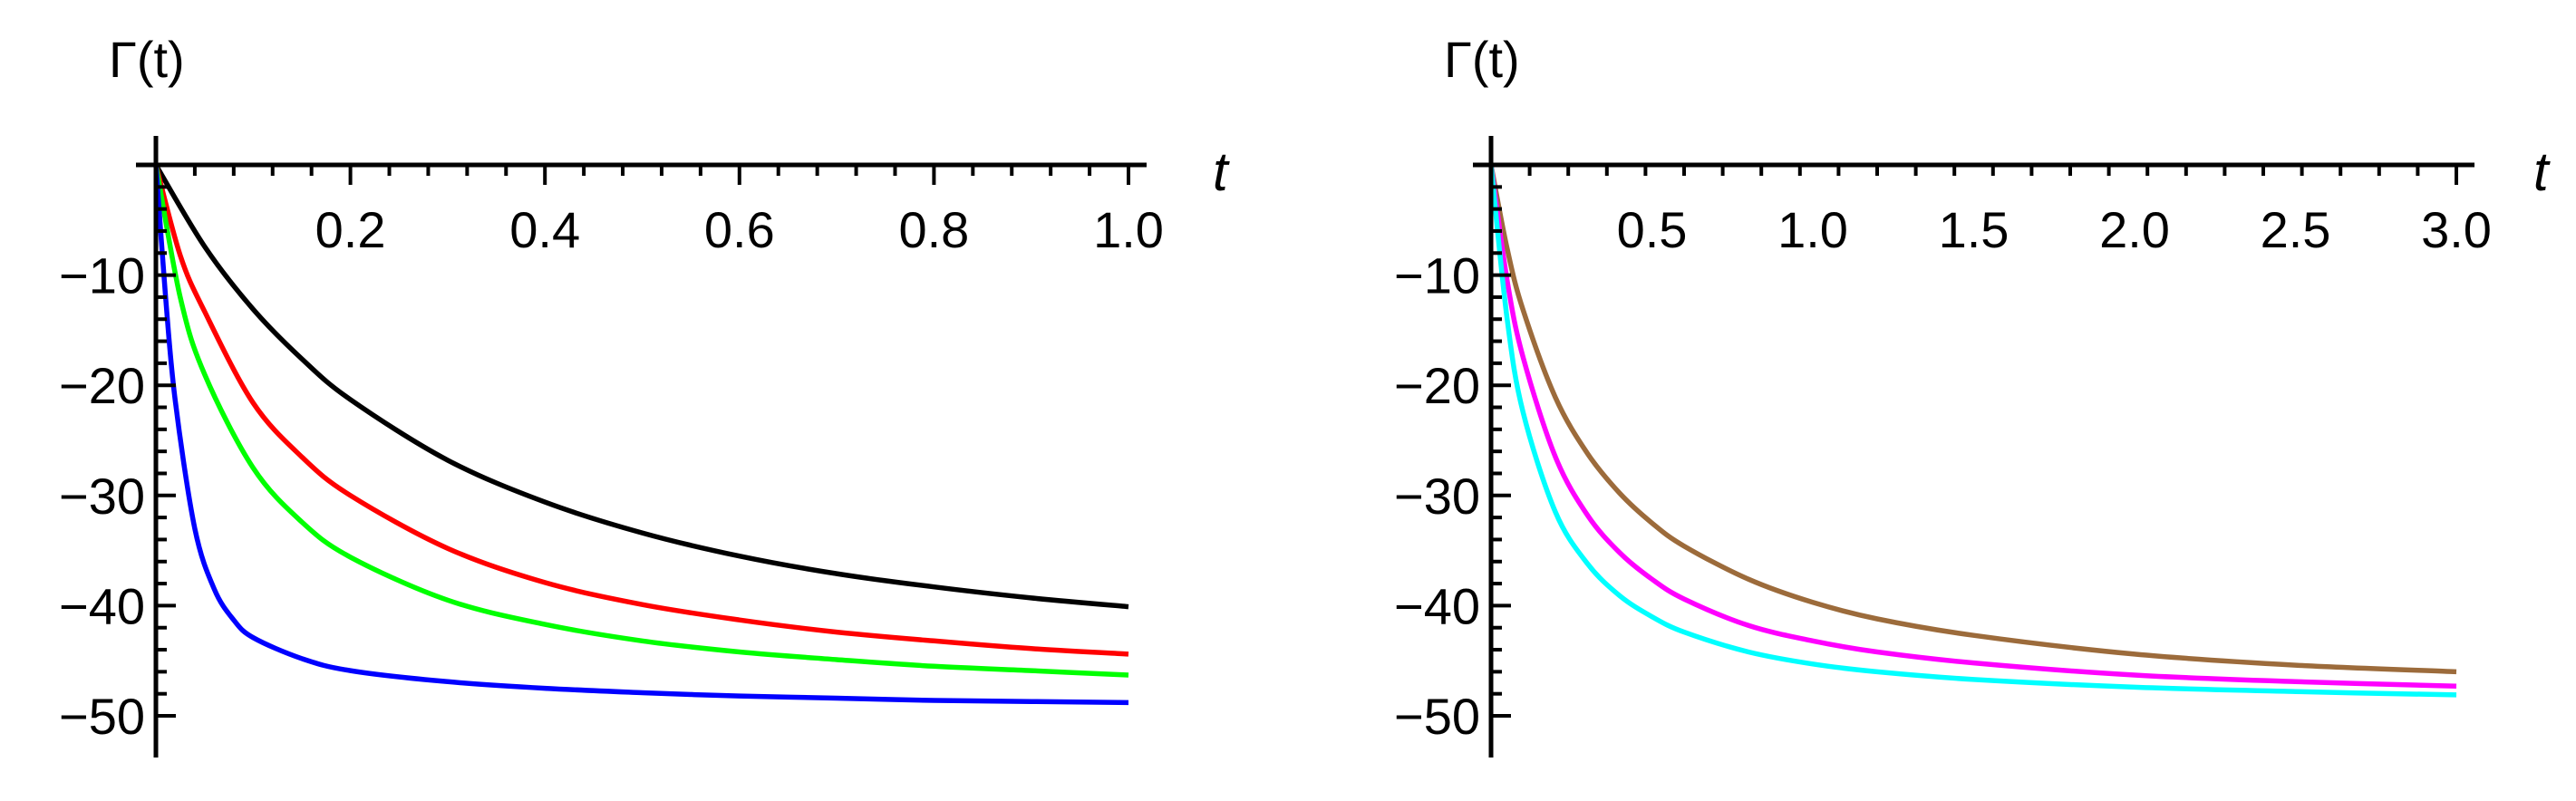 The width and height of the screenshot is (2576, 801). I want to click on x-tick-label: 0.4, so click(544, 229).